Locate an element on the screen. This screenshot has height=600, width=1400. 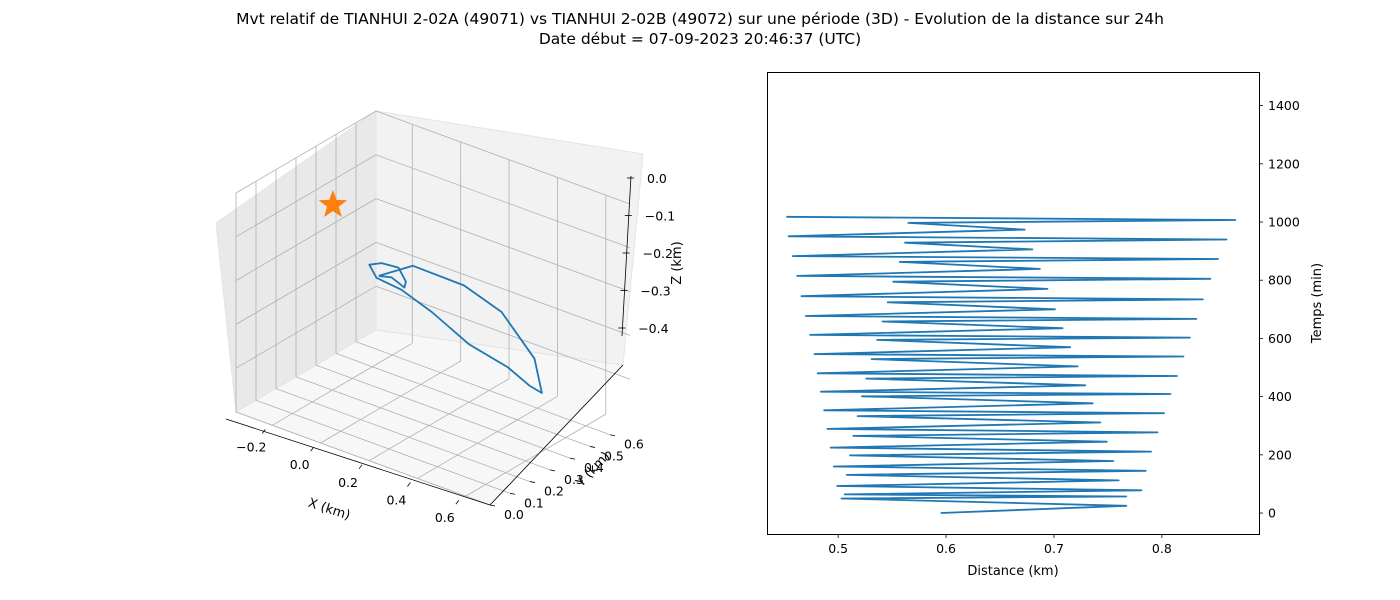
y-tick-label-2d: 200 is located at coordinates (1280, 454).